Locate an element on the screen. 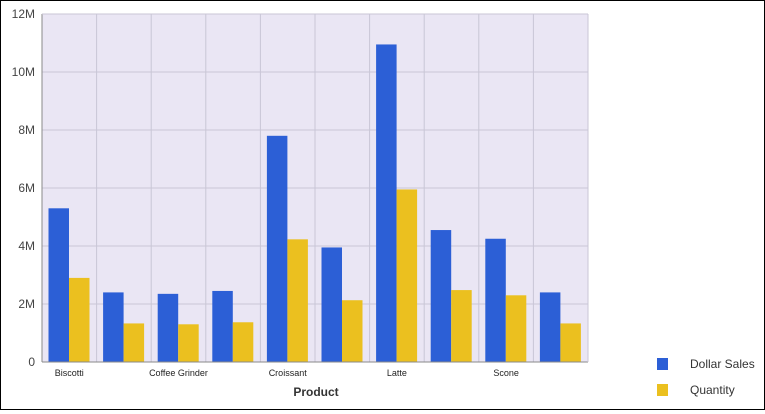  y-tick-label: 10M is located at coordinates (23, 72).